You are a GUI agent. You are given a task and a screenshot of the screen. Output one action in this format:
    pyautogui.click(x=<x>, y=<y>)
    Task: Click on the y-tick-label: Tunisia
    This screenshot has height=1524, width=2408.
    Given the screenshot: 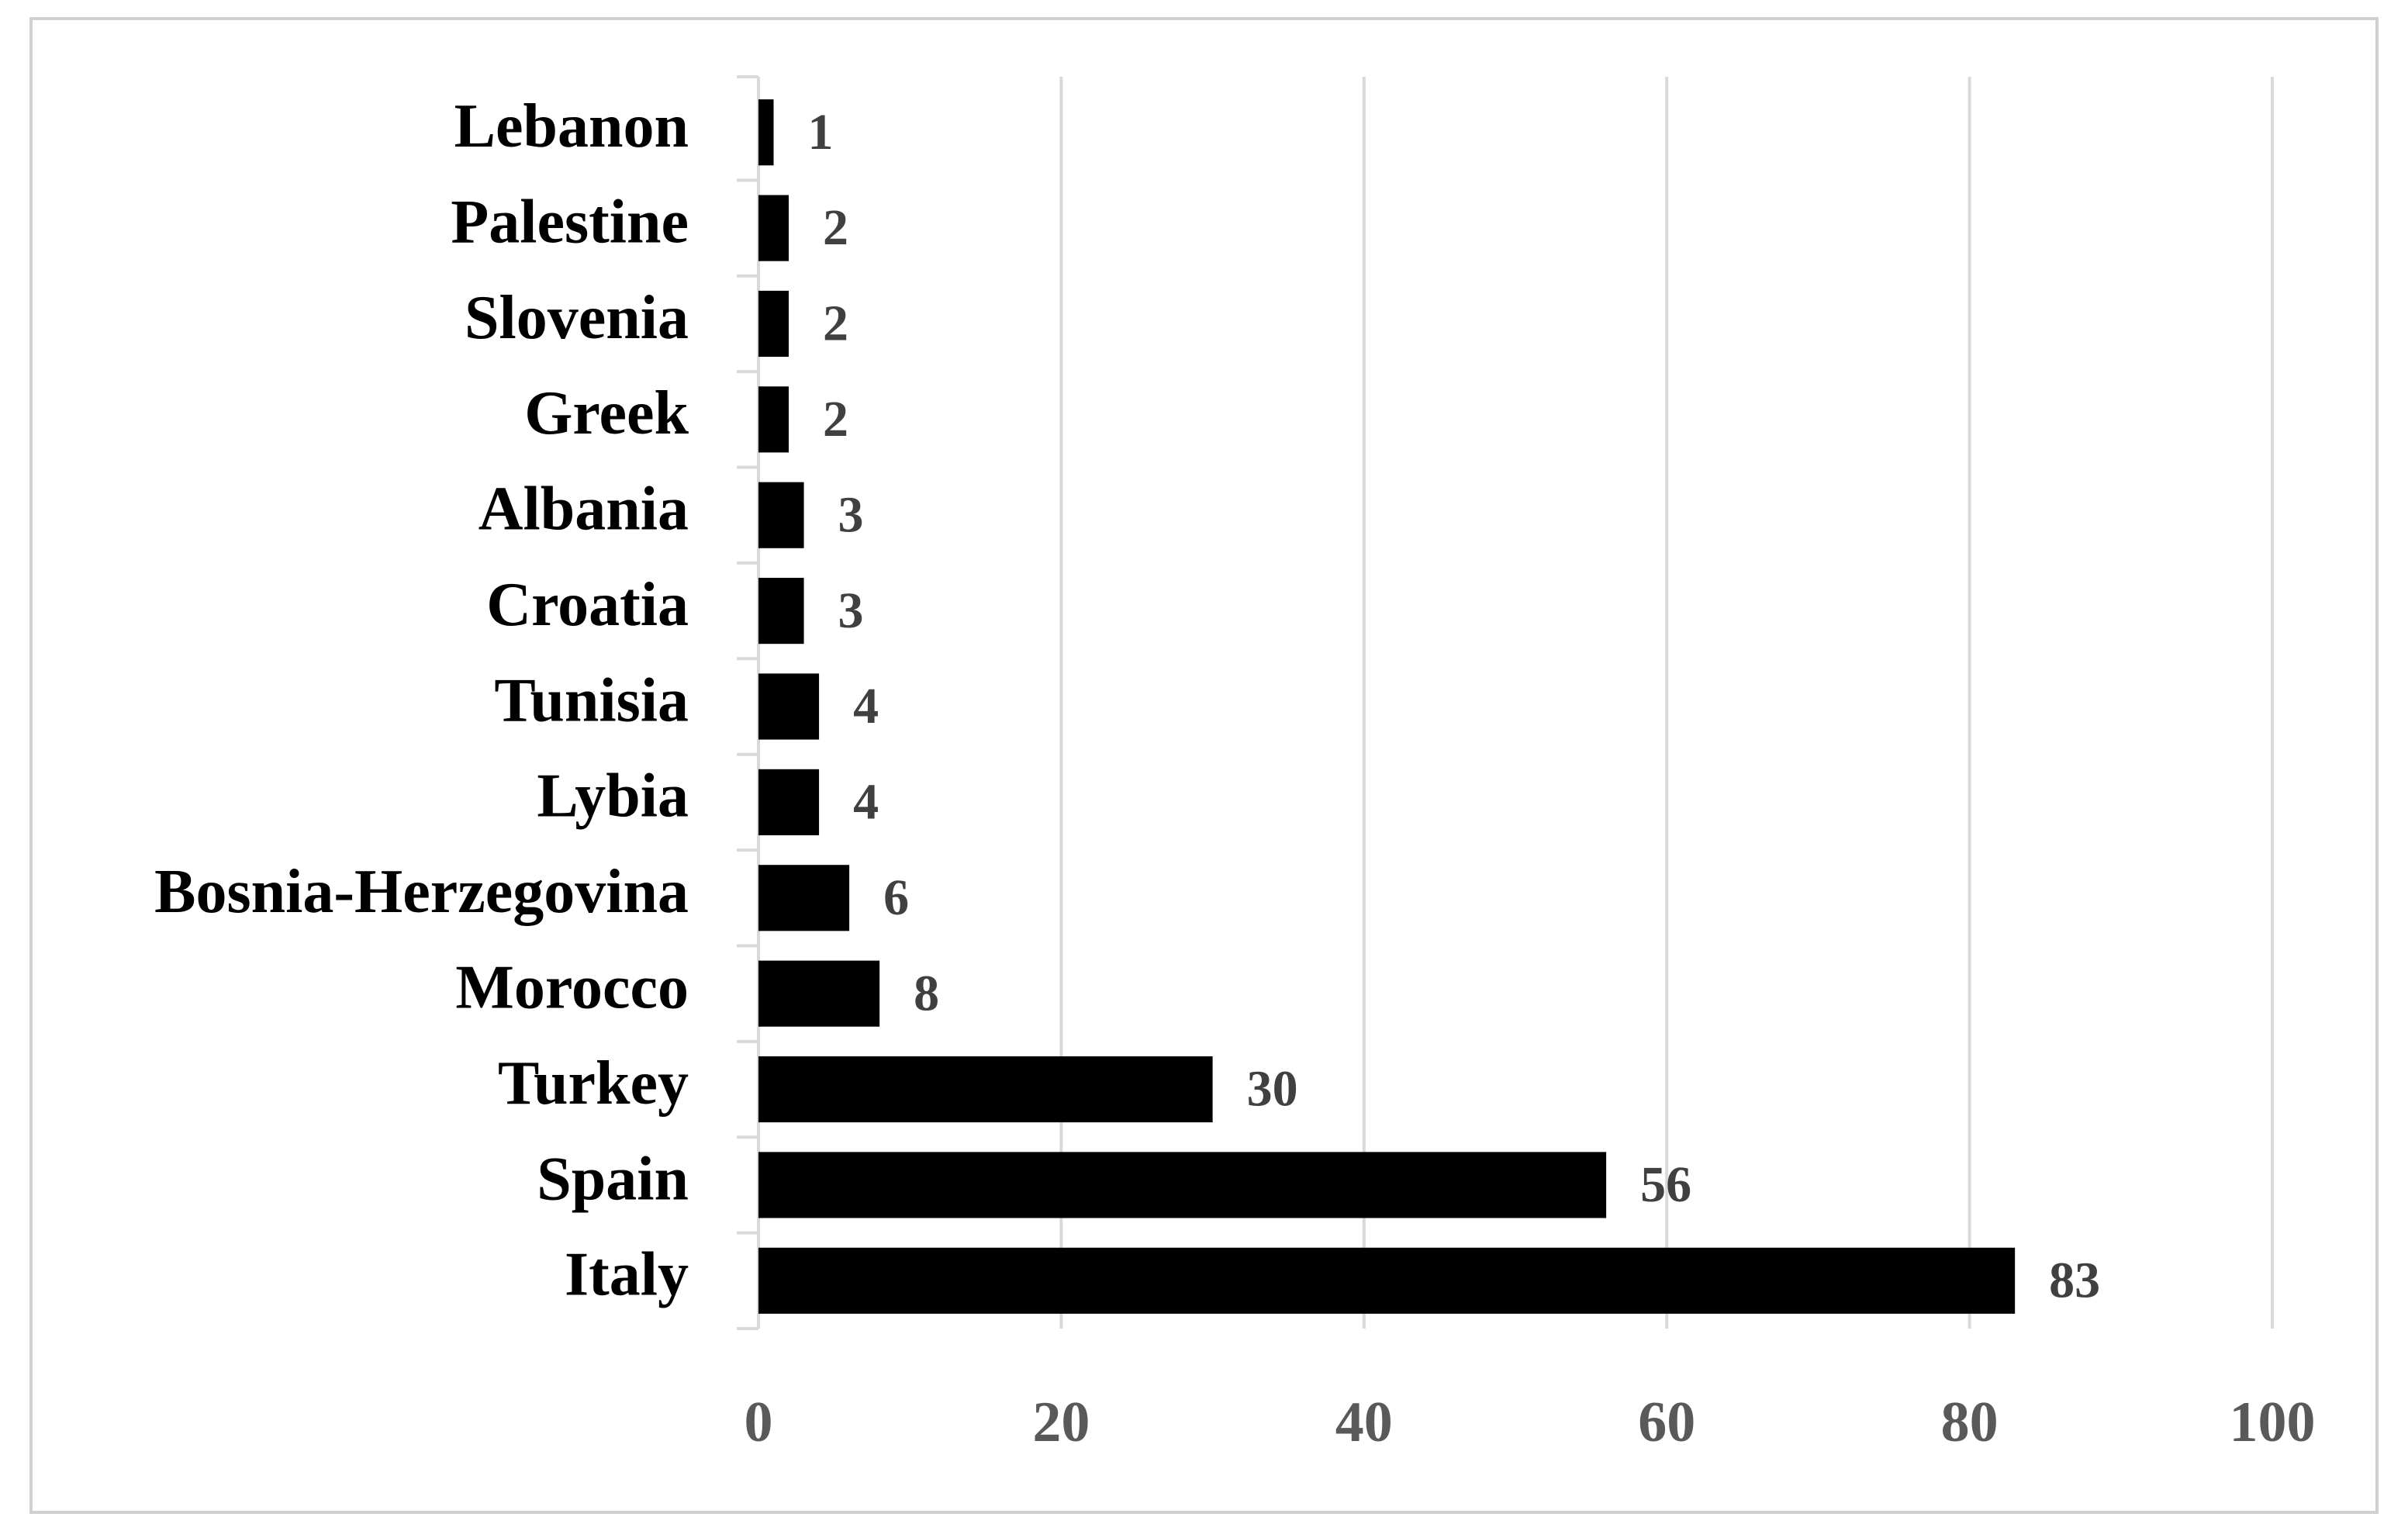 What is the action you would take?
    pyautogui.click(x=591, y=700)
    